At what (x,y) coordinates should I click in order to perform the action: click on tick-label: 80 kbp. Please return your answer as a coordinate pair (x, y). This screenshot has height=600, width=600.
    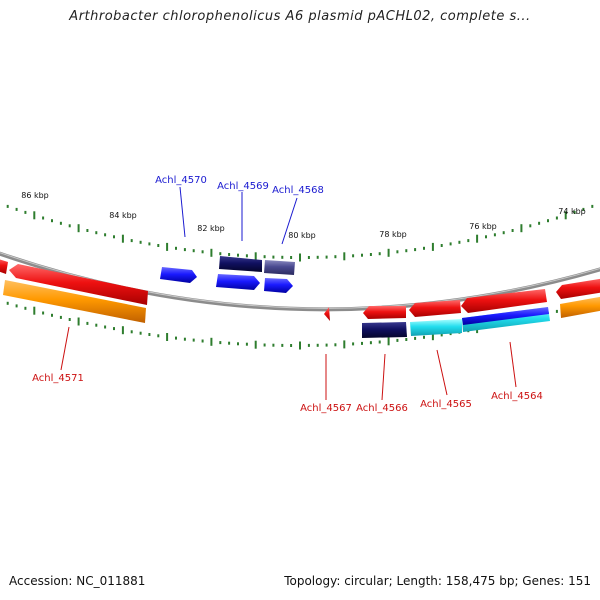
    Looking at the image, I should click on (302, 235).